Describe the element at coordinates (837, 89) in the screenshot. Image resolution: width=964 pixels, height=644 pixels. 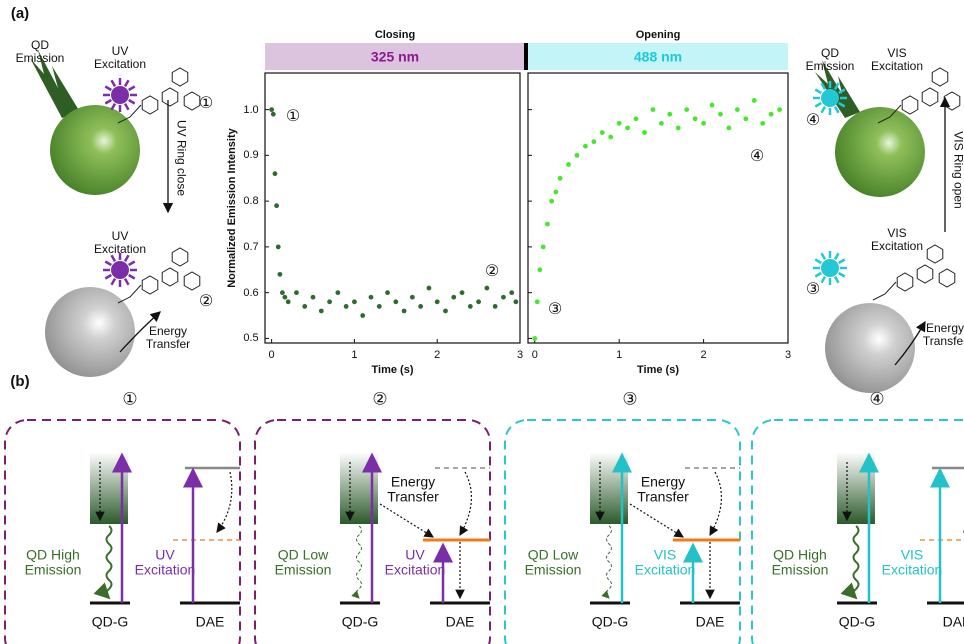
I see `emission-beam` at that location.